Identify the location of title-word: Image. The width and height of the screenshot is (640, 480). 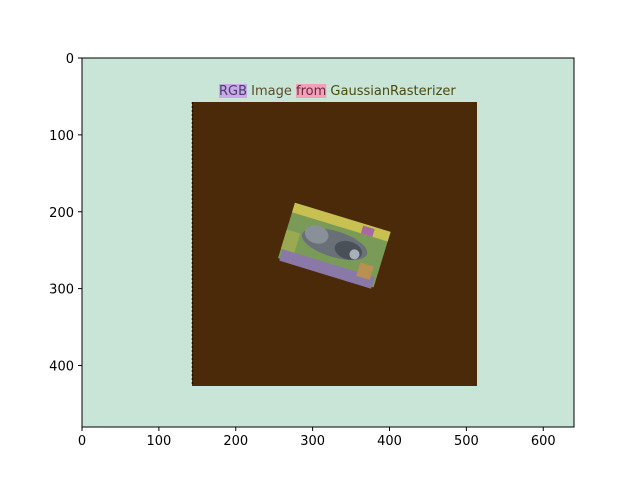
(271, 91).